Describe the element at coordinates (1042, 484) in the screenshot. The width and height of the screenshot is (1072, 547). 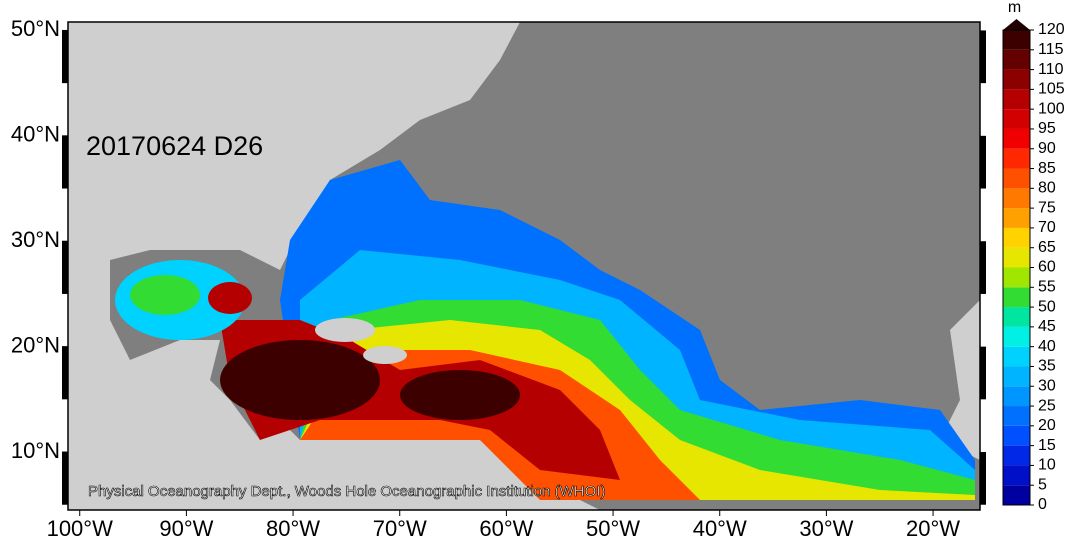
I see `colorbar-tick-label: 5` at that location.